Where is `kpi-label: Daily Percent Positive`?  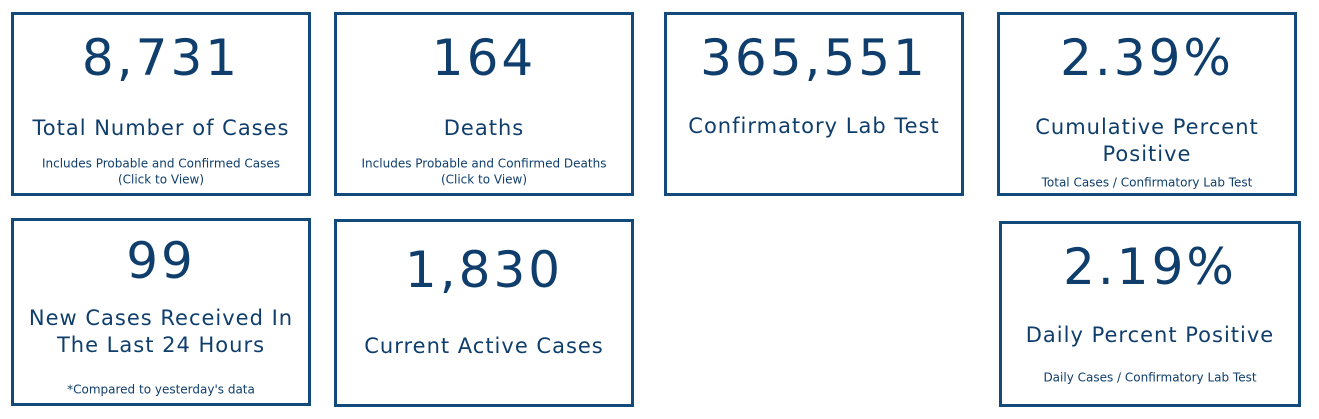 kpi-label: Daily Percent Positive is located at coordinates (1150, 335).